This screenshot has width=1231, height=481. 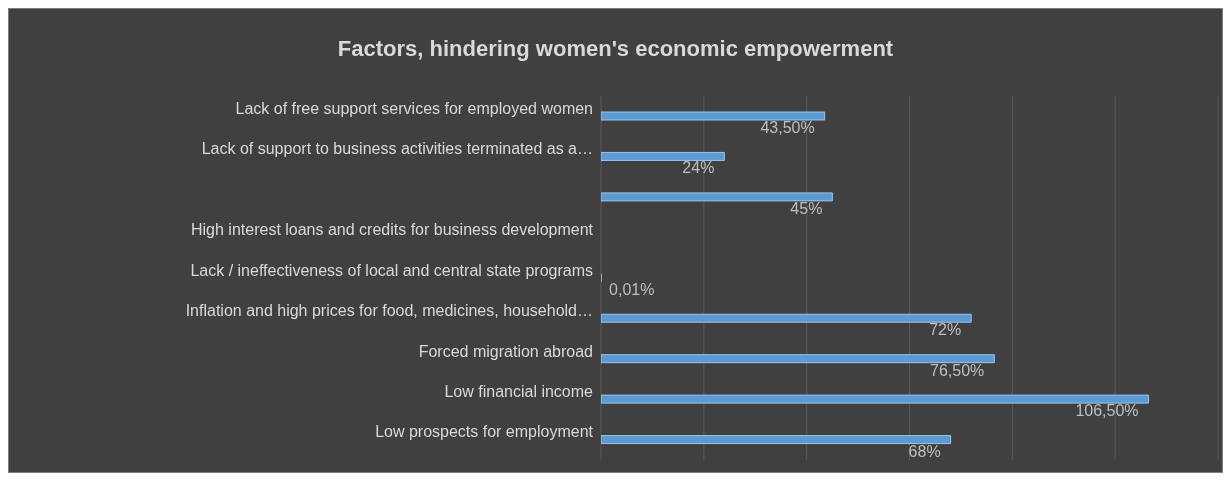 What do you see at coordinates (505, 351) in the screenshot?
I see `y-tick-label: Forced migration abroad` at bounding box center [505, 351].